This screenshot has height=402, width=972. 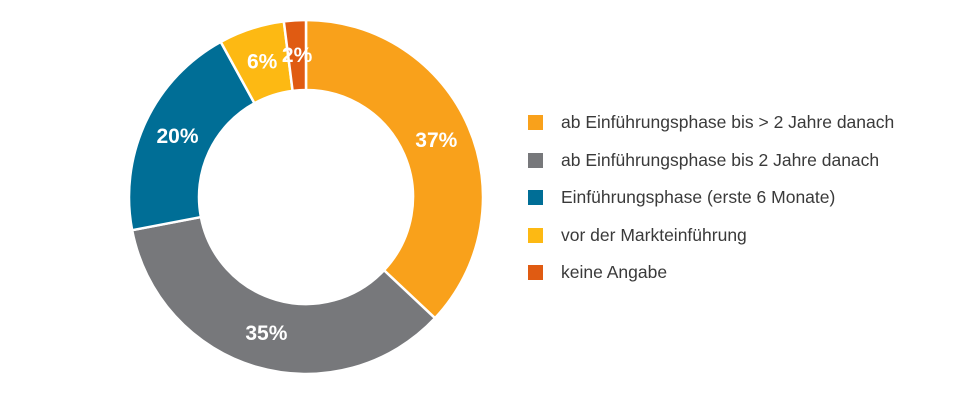 What do you see at coordinates (614, 272) in the screenshot?
I see `legend-label: keine Angabe` at bounding box center [614, 272].